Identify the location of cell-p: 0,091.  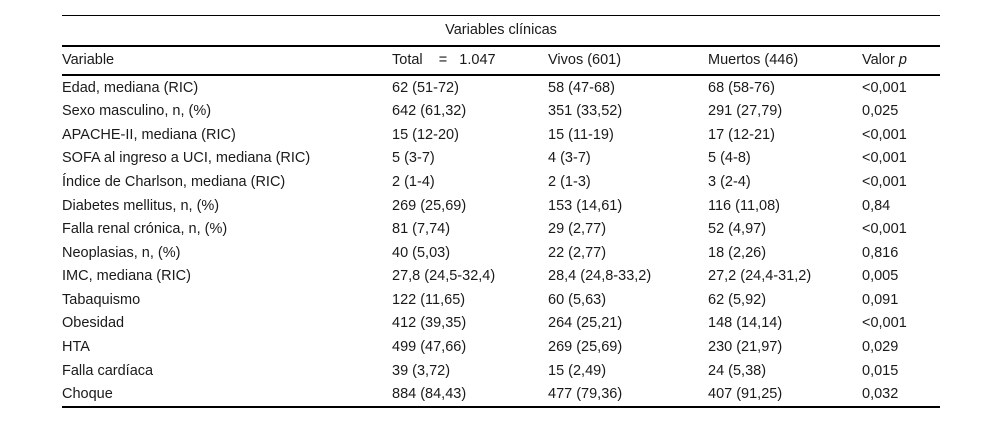
(880, 299).